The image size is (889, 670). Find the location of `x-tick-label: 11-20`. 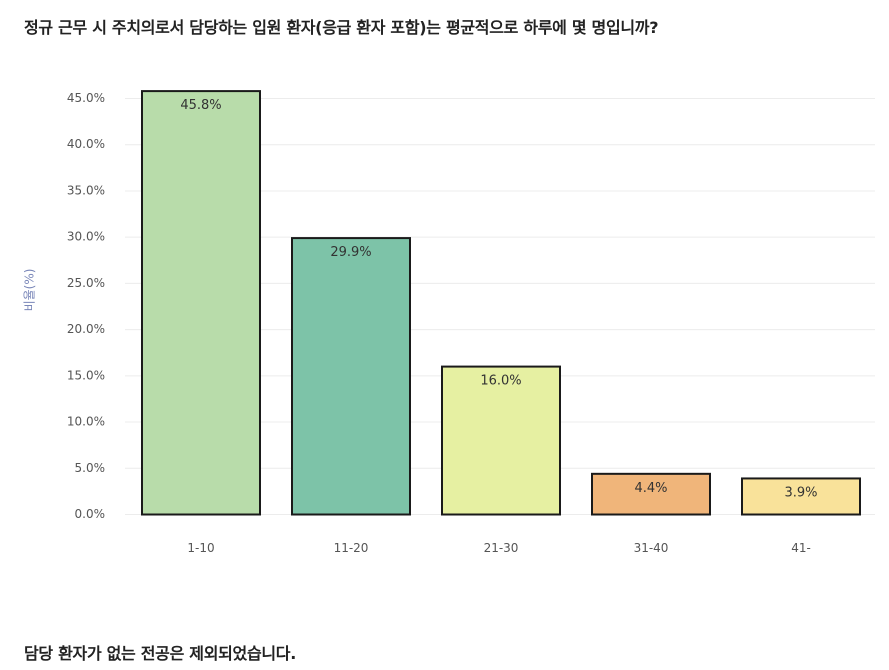

x-tick-label: 11-20 is located at coordinates (351, 548).